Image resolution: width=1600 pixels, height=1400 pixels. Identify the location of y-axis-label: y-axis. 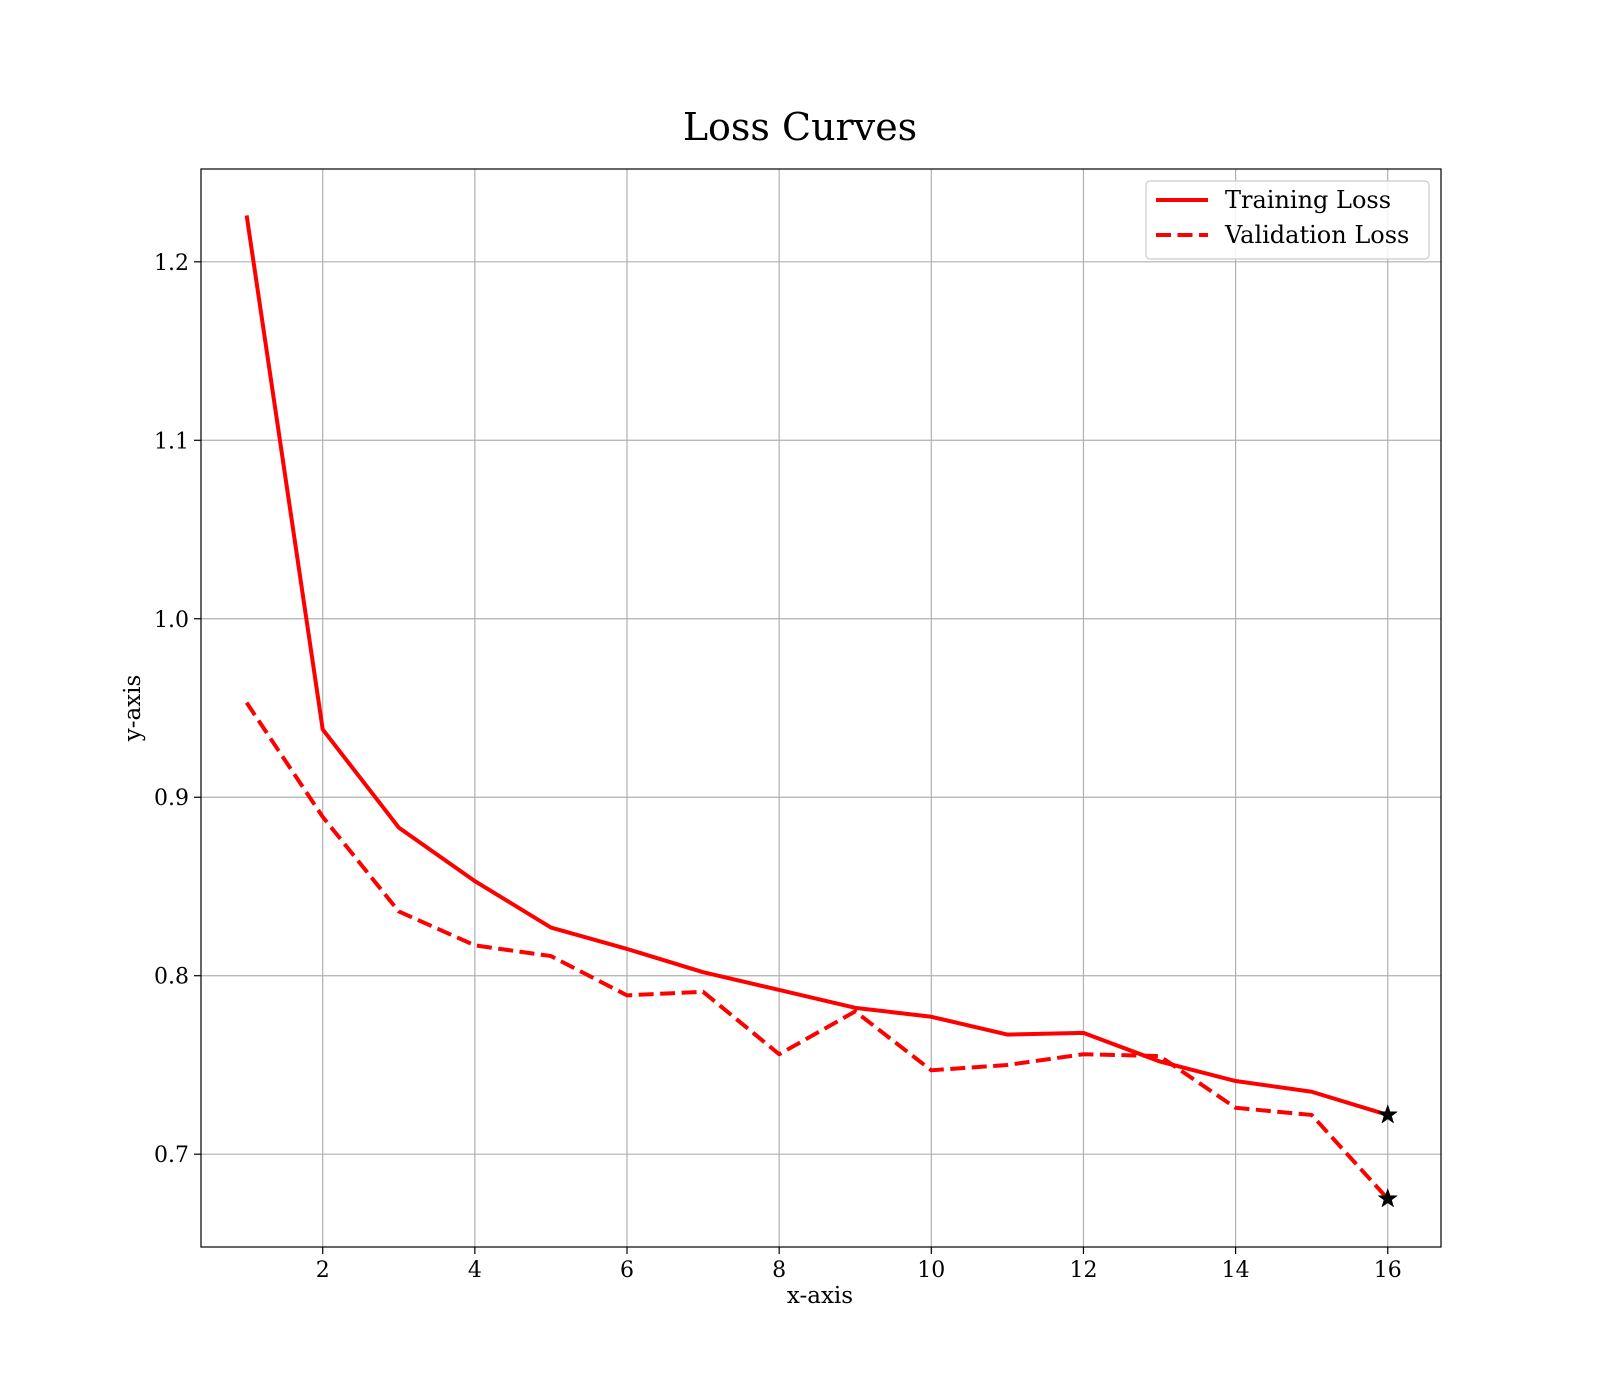
(133, 709).